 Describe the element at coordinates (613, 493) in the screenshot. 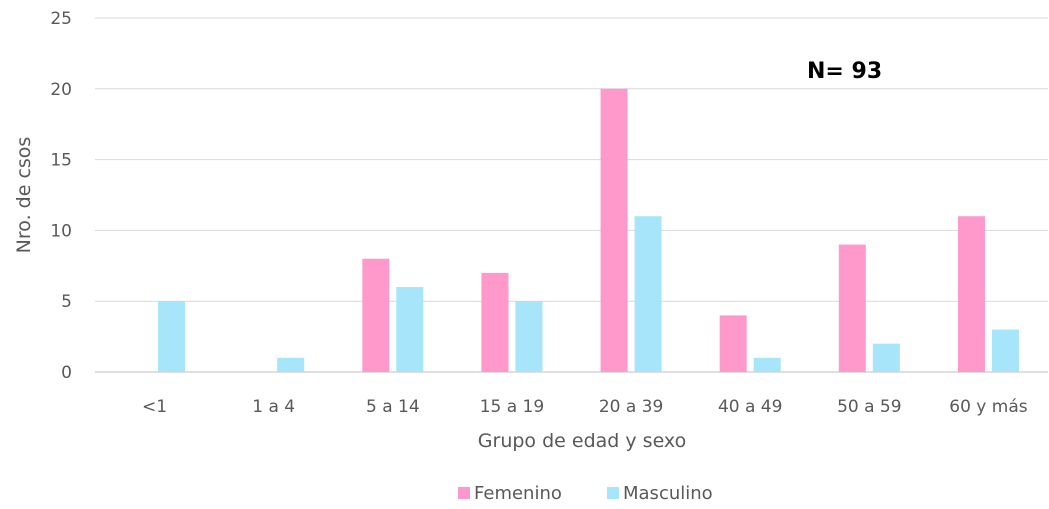

I see `legend-swatch-masculino` at that location.